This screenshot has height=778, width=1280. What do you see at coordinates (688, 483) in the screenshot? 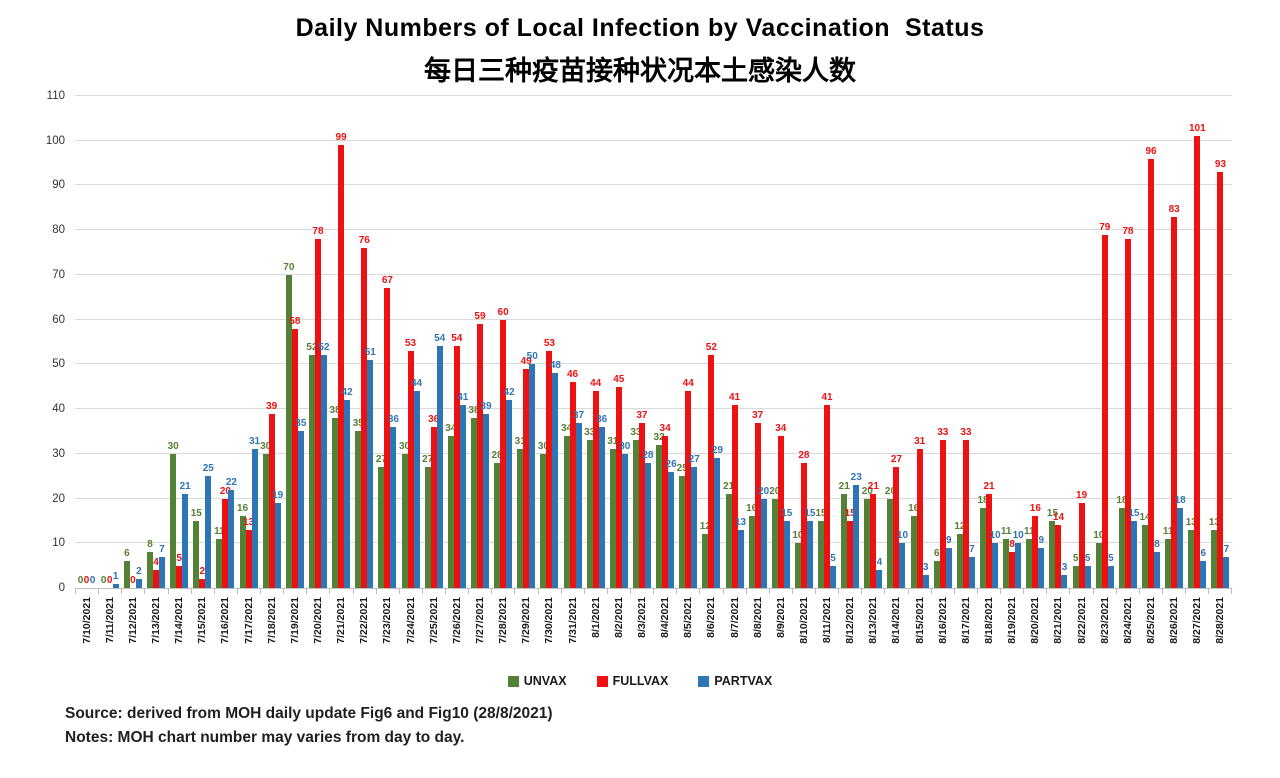
I see `fullvax-bar: 44` at bounding box center [688, 483].